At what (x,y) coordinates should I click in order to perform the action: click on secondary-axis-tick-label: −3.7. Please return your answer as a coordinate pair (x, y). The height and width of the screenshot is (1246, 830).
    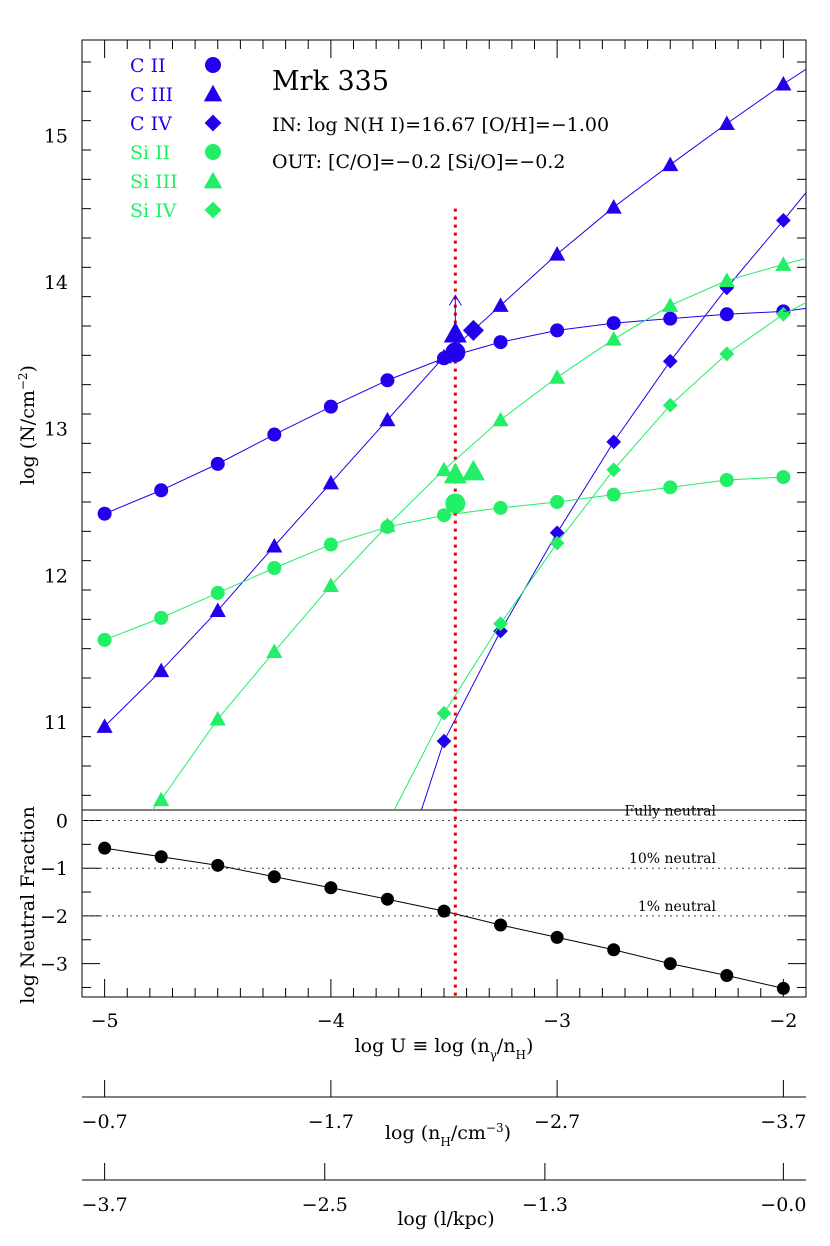
    Looking at the image, I should click on (105, 1205).